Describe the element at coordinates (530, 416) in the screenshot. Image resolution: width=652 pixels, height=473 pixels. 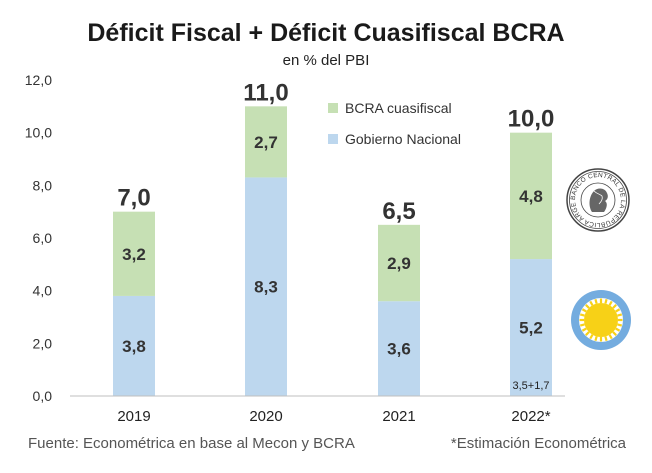
I see `x-tick-label: 2022*` at that location.